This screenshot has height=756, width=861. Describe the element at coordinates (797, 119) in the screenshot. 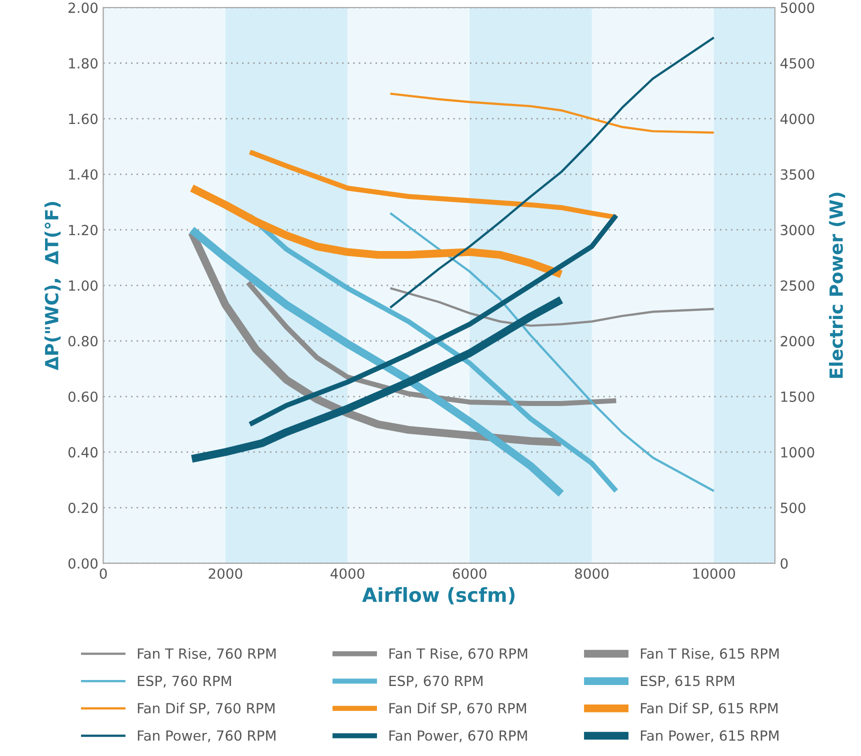

I see `y2-tick-label: 4000` at that location.